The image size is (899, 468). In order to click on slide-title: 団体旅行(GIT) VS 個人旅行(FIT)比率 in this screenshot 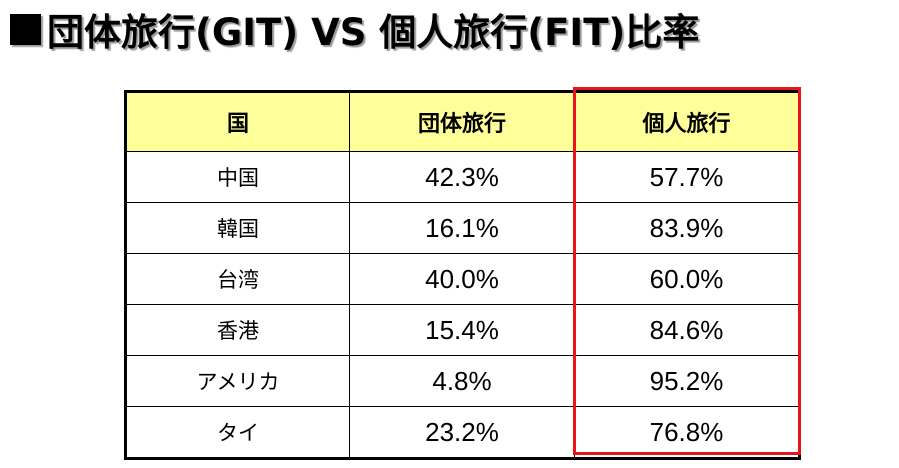, I will do `click(354, 29)`.